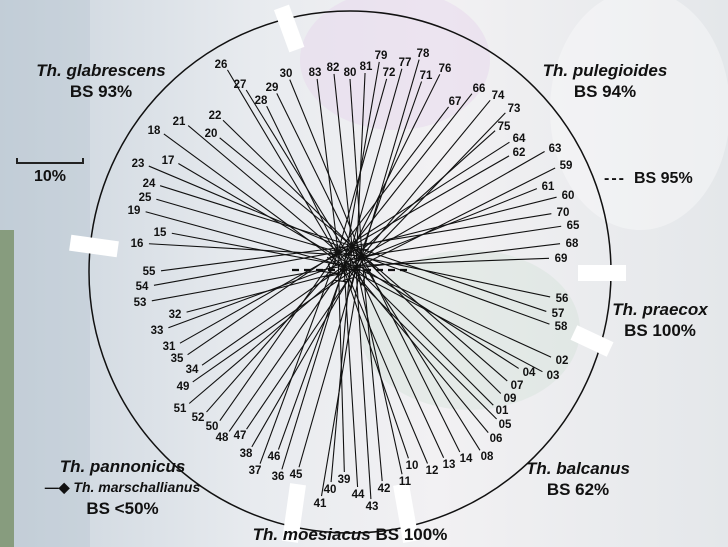  Describe the element at coordinates (578, 468) in the screenshot. I see `group-name: Th. balcanus` at that location.